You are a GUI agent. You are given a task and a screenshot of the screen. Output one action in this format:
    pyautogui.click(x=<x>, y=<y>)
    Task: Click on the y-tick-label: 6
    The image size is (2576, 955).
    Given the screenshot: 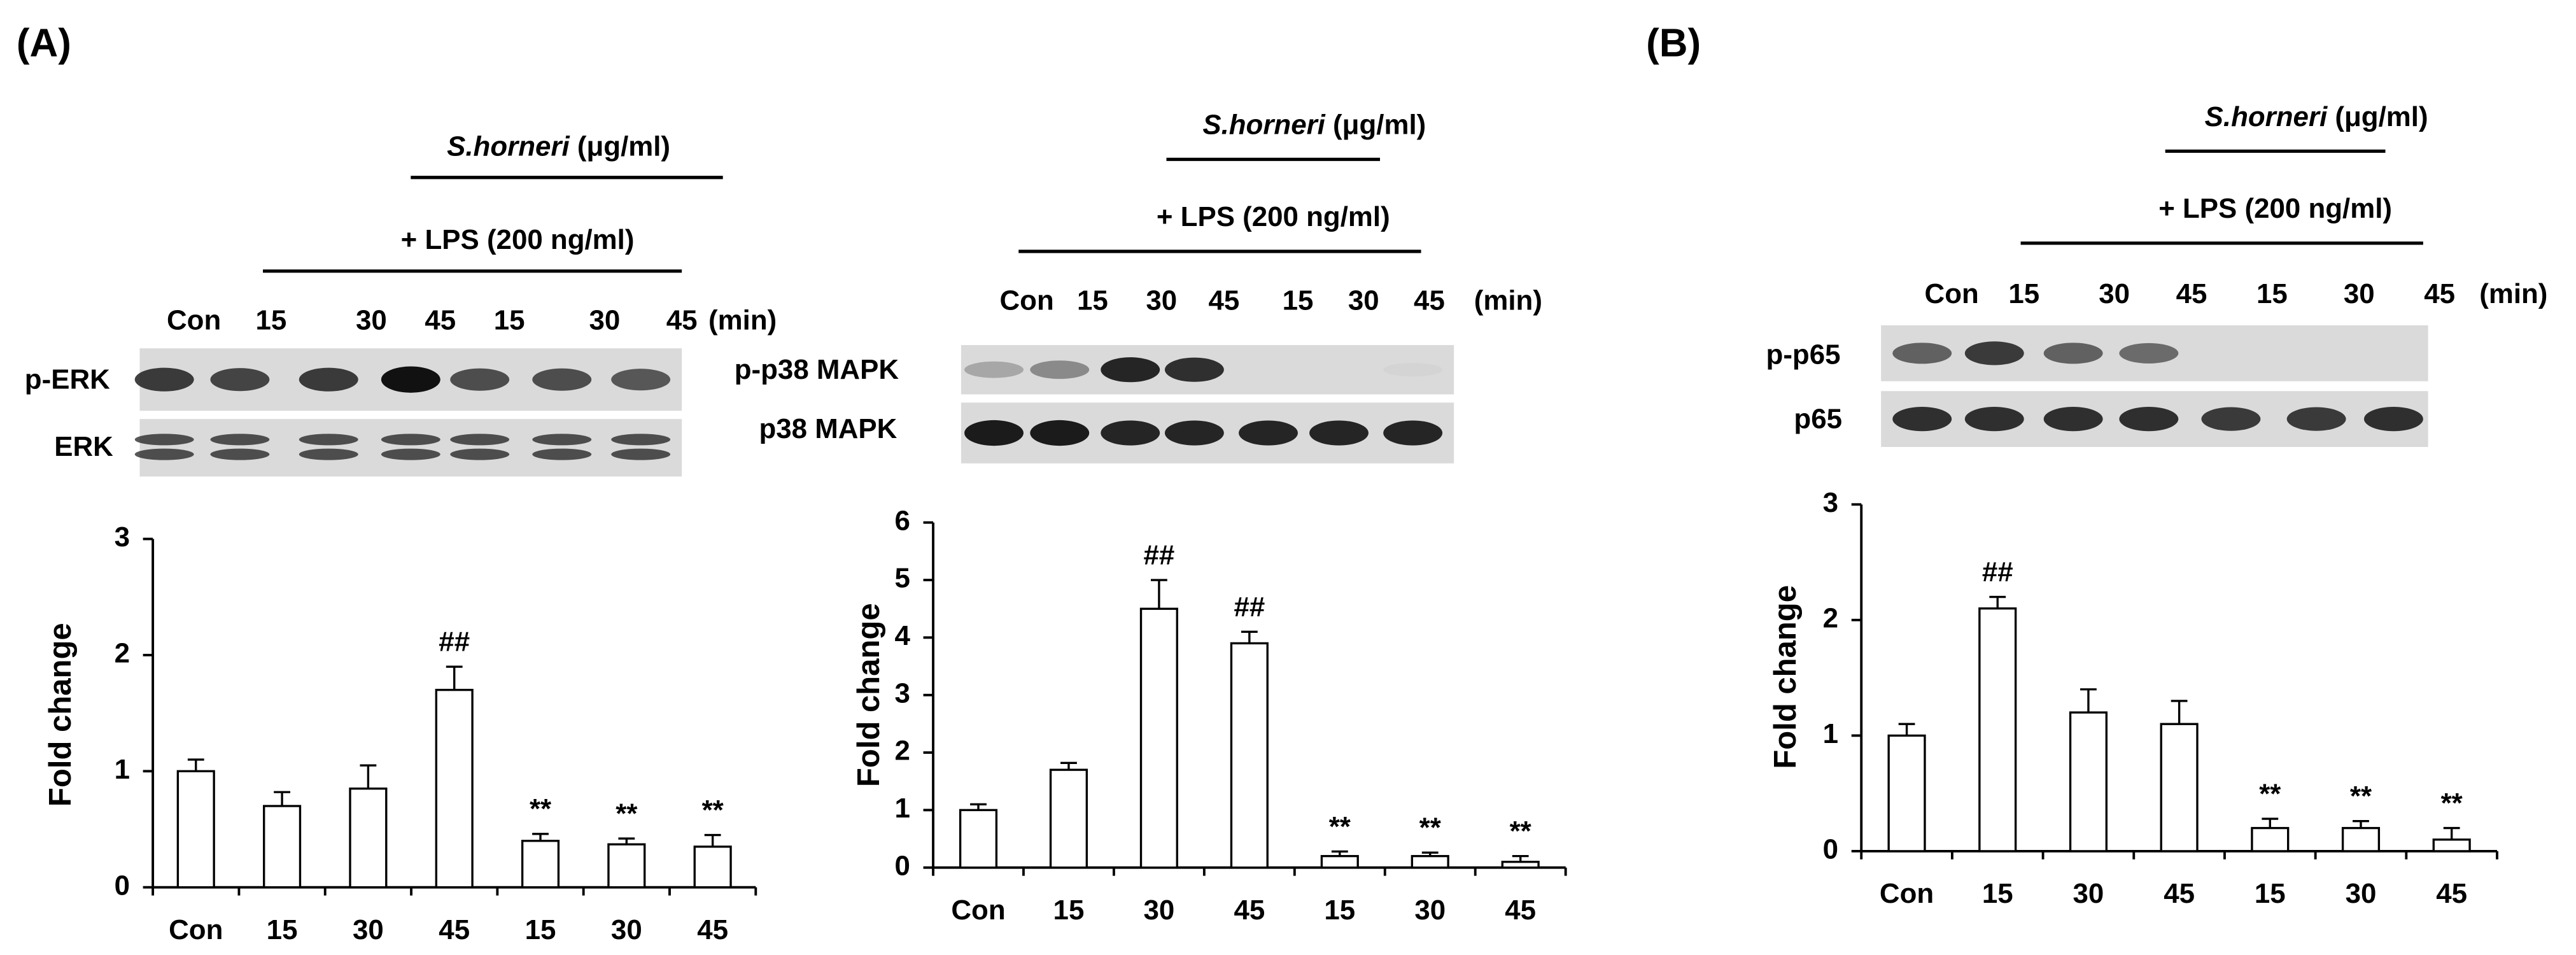 What is the action you would take?
    pyautogui.click(x=902, y=521)
    